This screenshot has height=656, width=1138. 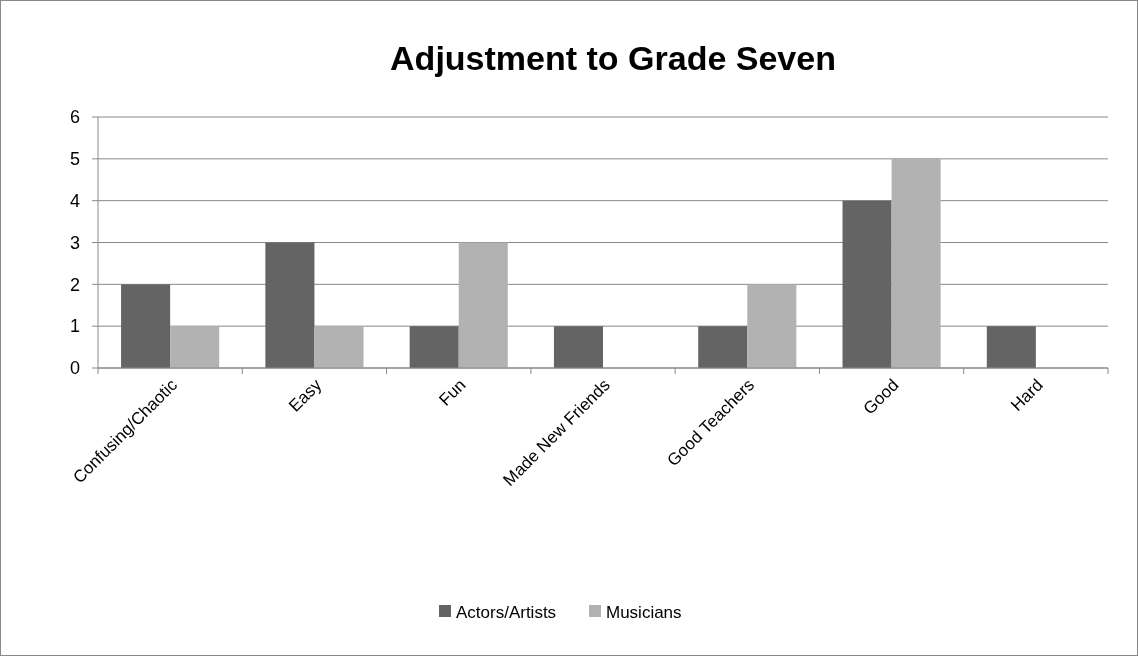 I want to click on y-tick-label: 2, so click(x=74, y=284).